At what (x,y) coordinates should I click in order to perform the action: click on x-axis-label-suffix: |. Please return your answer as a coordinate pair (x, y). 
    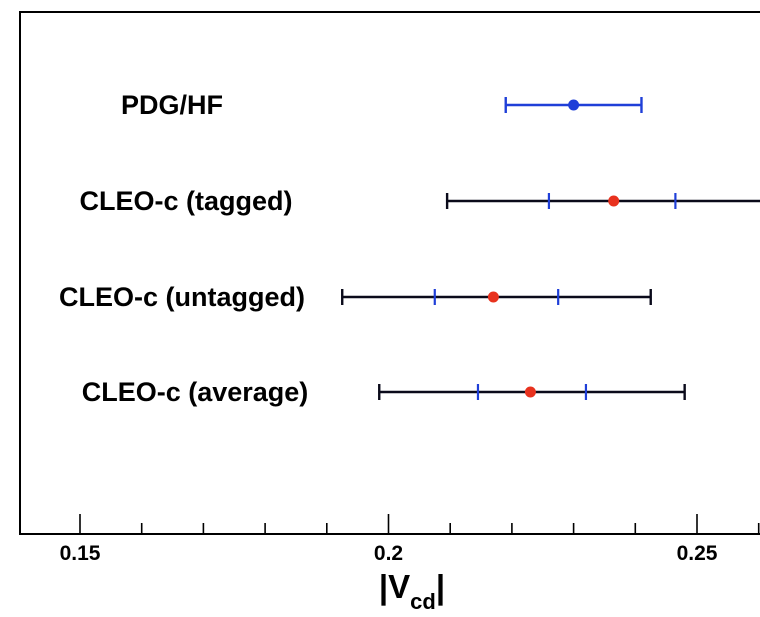
    Looking at the image, I should click on (440, 586).